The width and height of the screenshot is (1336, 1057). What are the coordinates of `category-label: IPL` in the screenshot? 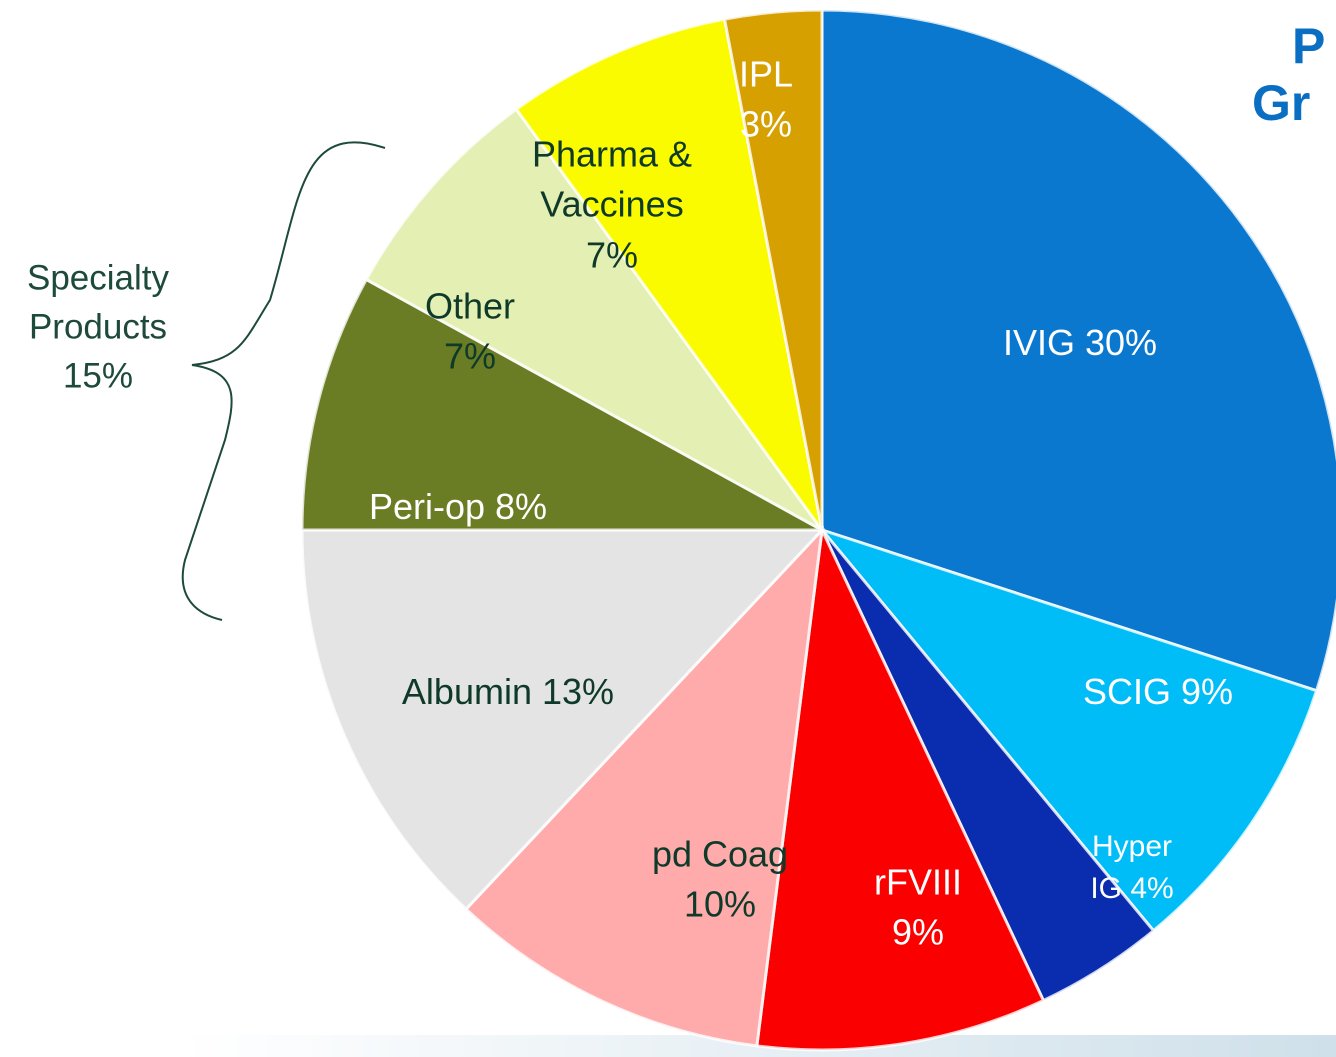 It's located at (766, 74).